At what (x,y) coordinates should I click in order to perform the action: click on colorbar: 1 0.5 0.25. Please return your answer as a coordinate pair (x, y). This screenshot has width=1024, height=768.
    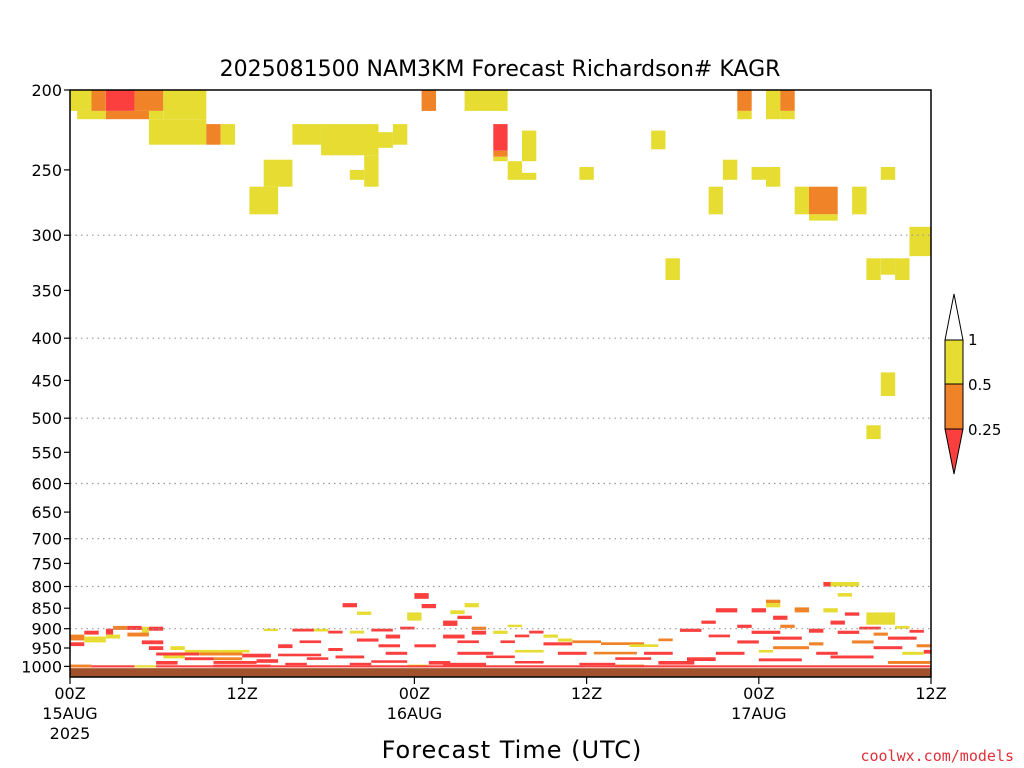
    Looking at the image, I should click on (972, 384).